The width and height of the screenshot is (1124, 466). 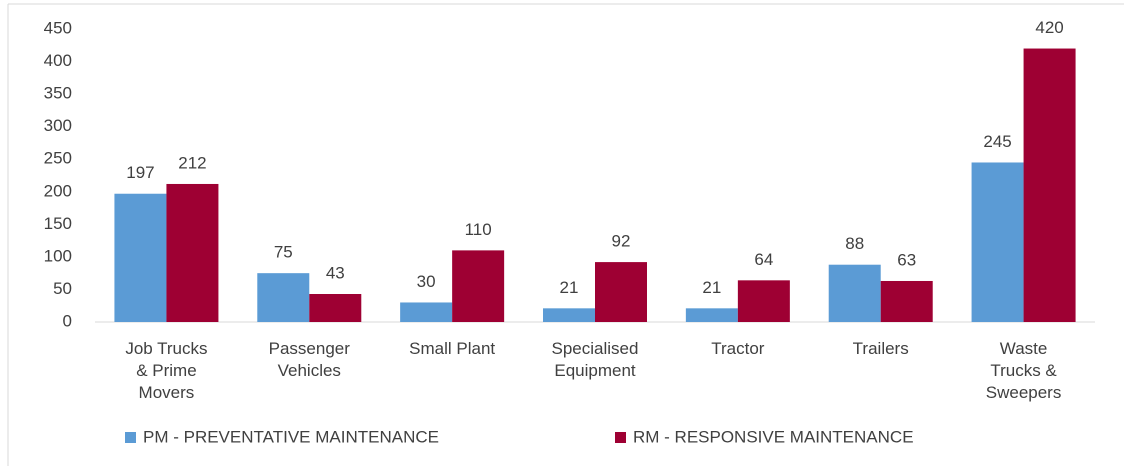 I want to click on value-label: 64, so click(x=763, y=259).